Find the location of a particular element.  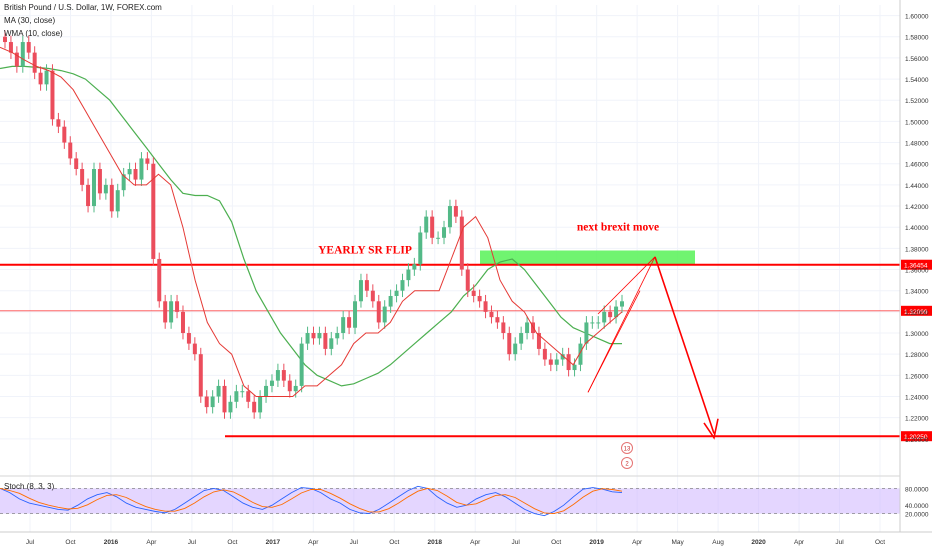

price-tick-label: 1.46000 is located at coordinates (917, 165).